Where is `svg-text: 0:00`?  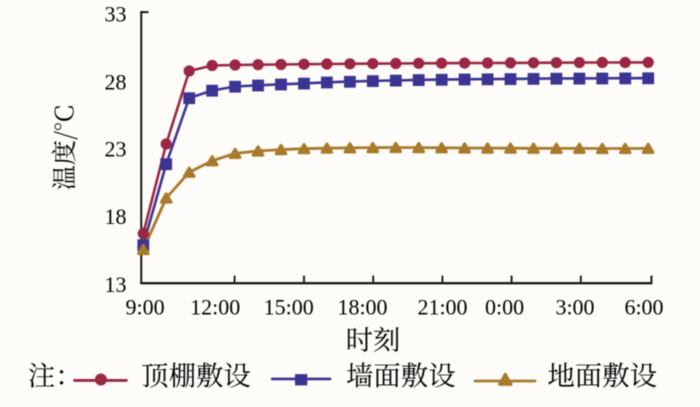
svg-text: 0:00 is located at coordinates (504, 307).